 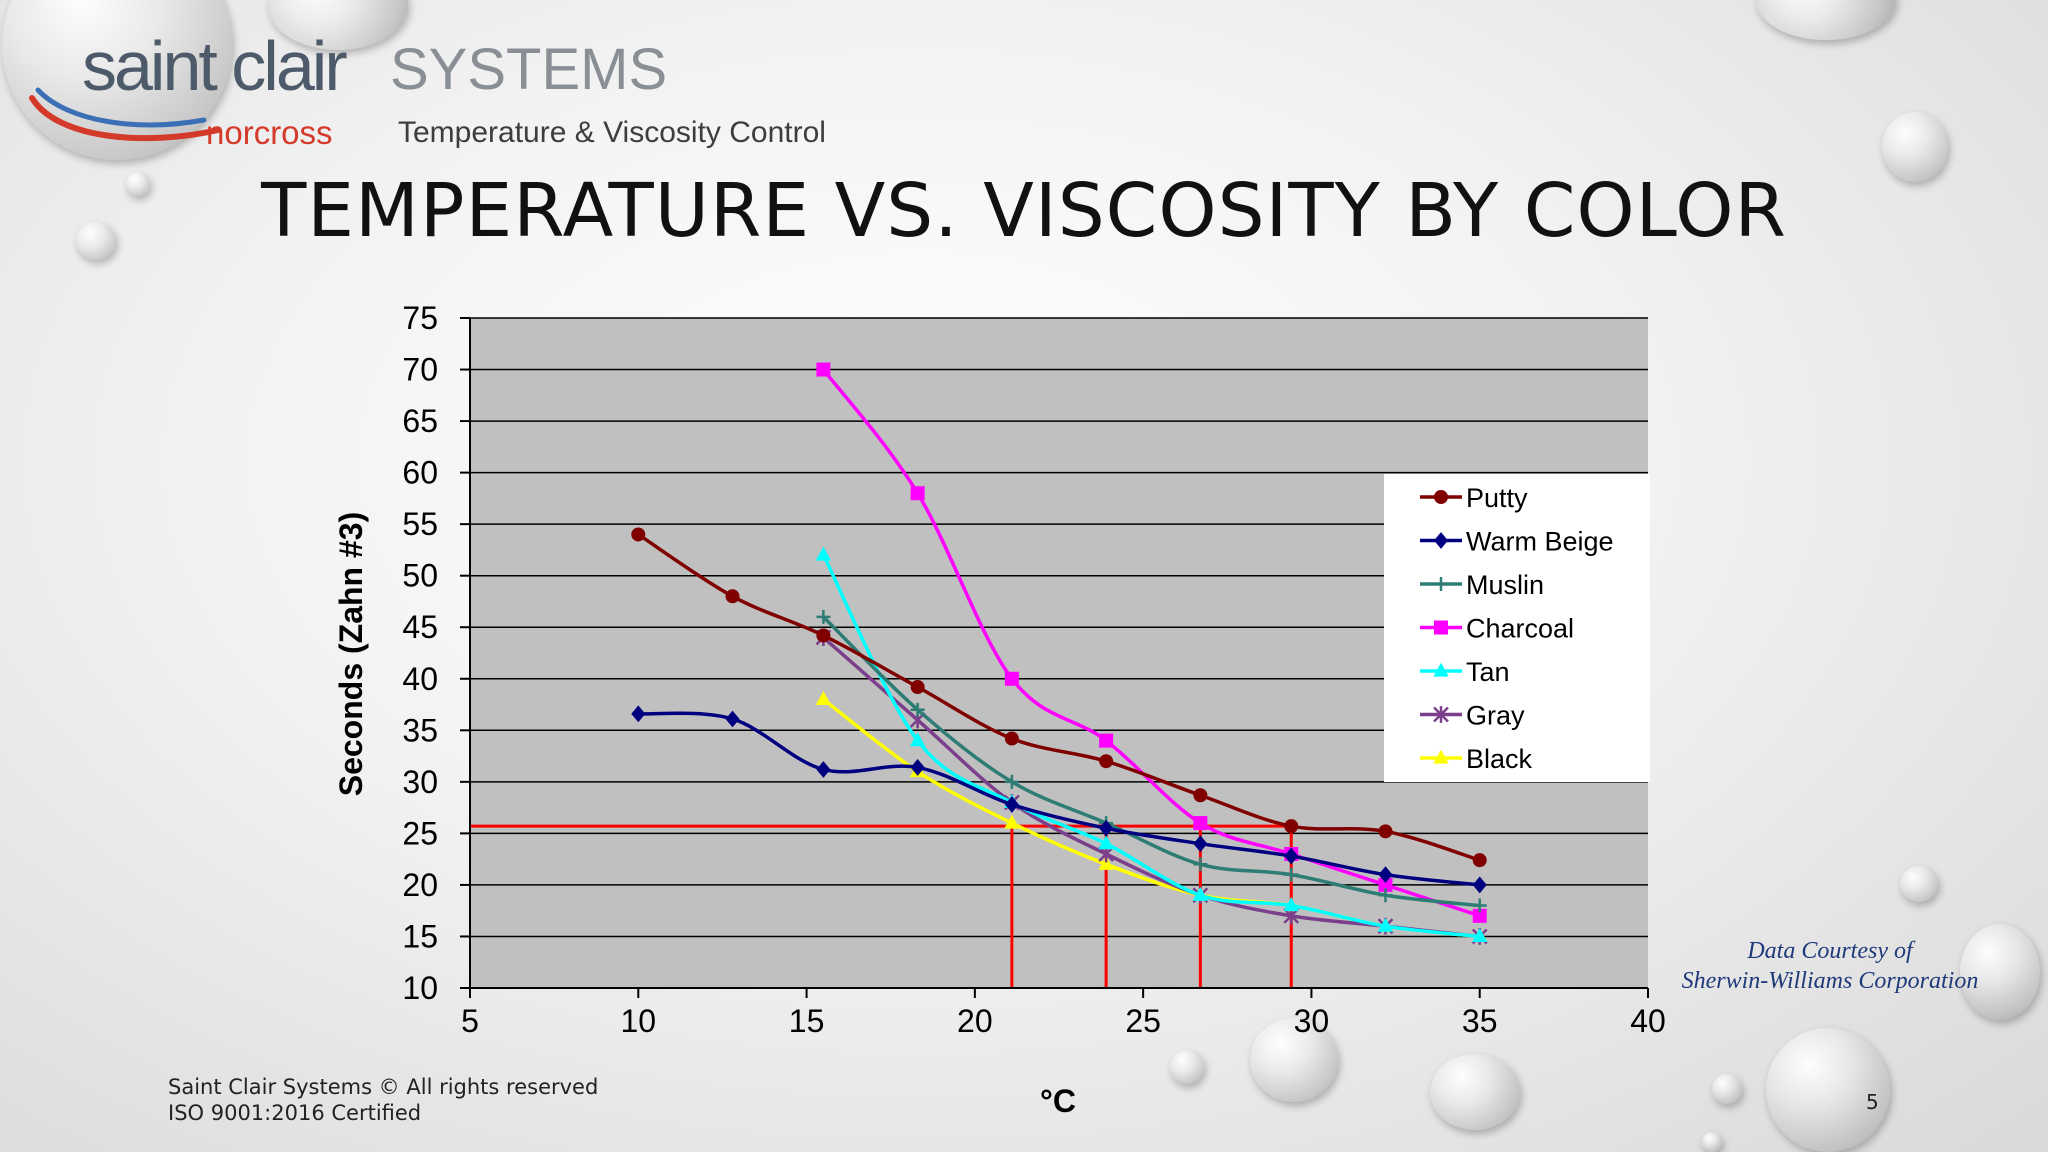 I want to click on legend-label: Gray, so click(x=1495, y=716).